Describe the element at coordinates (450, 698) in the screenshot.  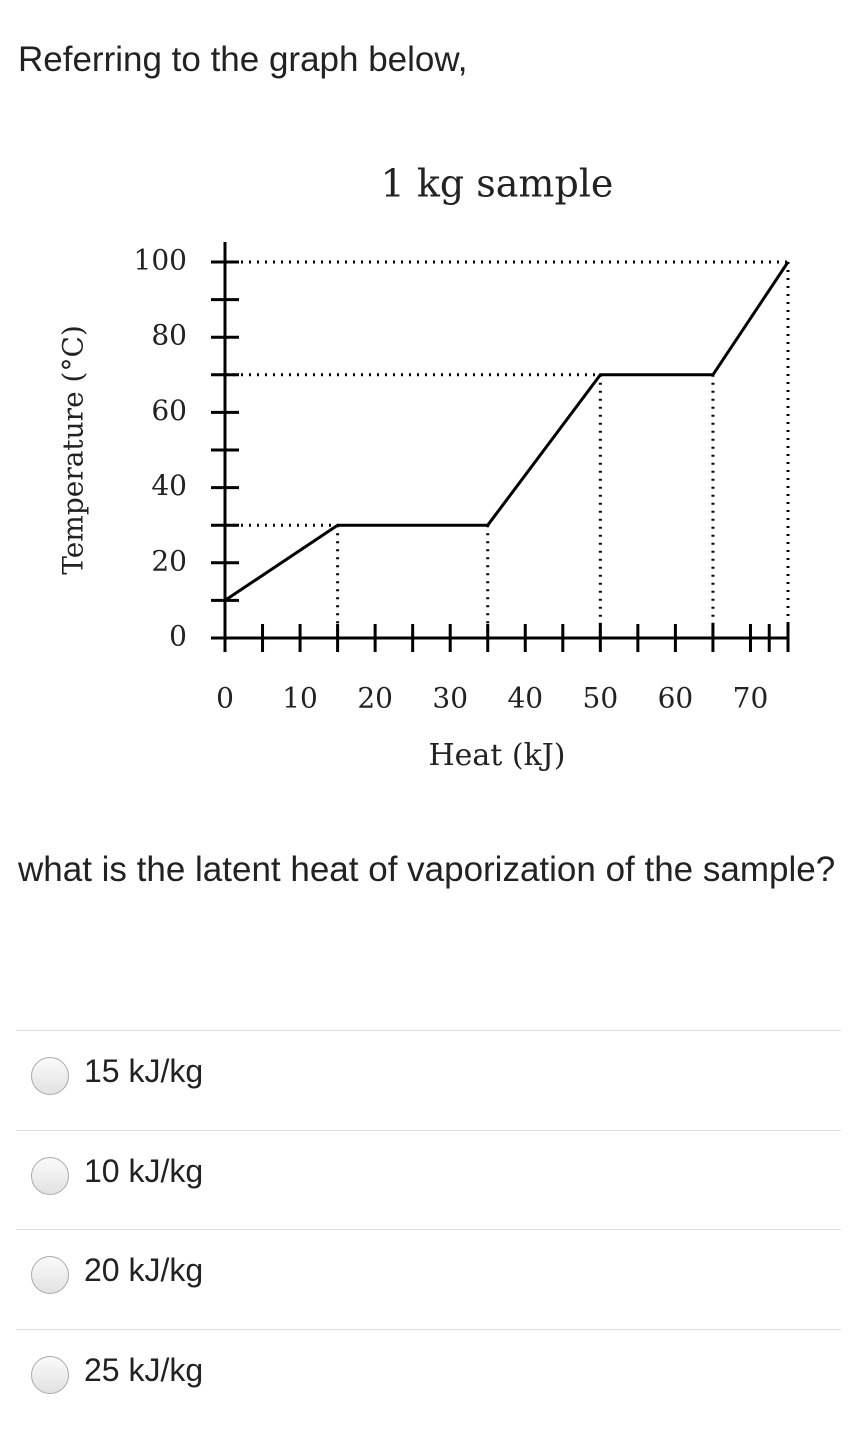
I see `x-tick-label: 30` at that location.